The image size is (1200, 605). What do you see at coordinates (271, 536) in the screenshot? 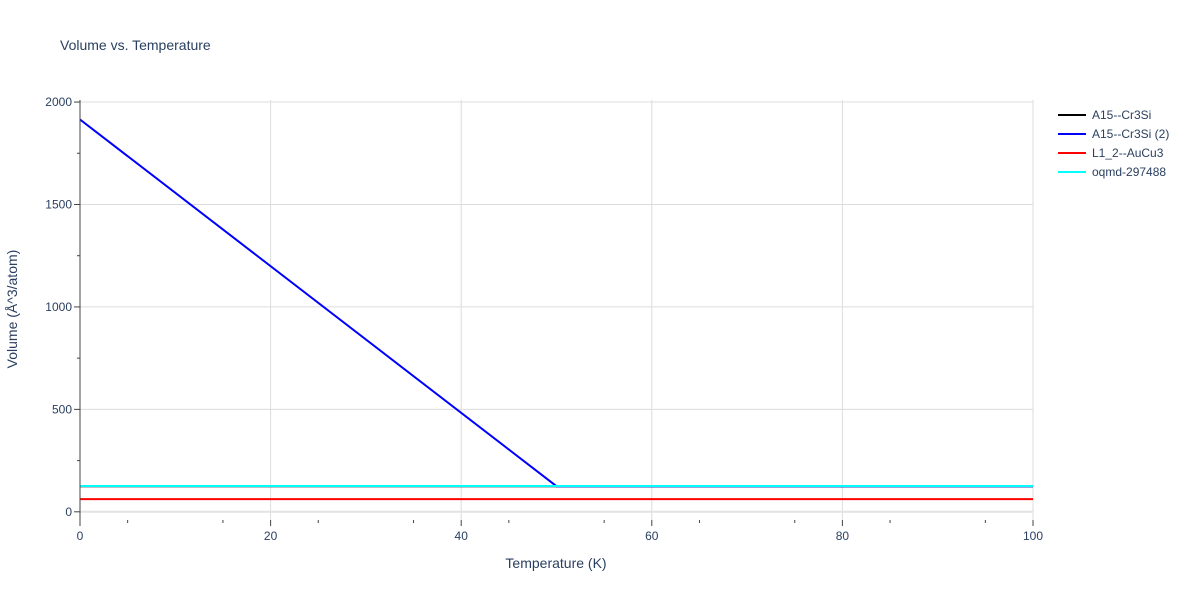
I see `x-tick-label: 20` at bounding box center [271, 536].